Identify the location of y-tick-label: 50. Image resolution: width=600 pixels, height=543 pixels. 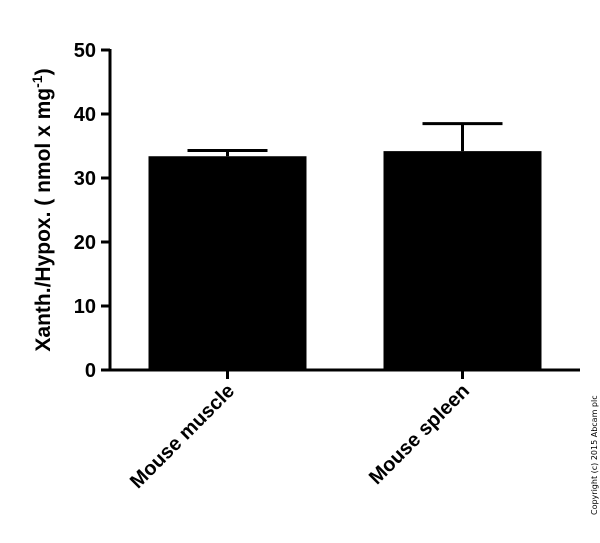
(85, 51).